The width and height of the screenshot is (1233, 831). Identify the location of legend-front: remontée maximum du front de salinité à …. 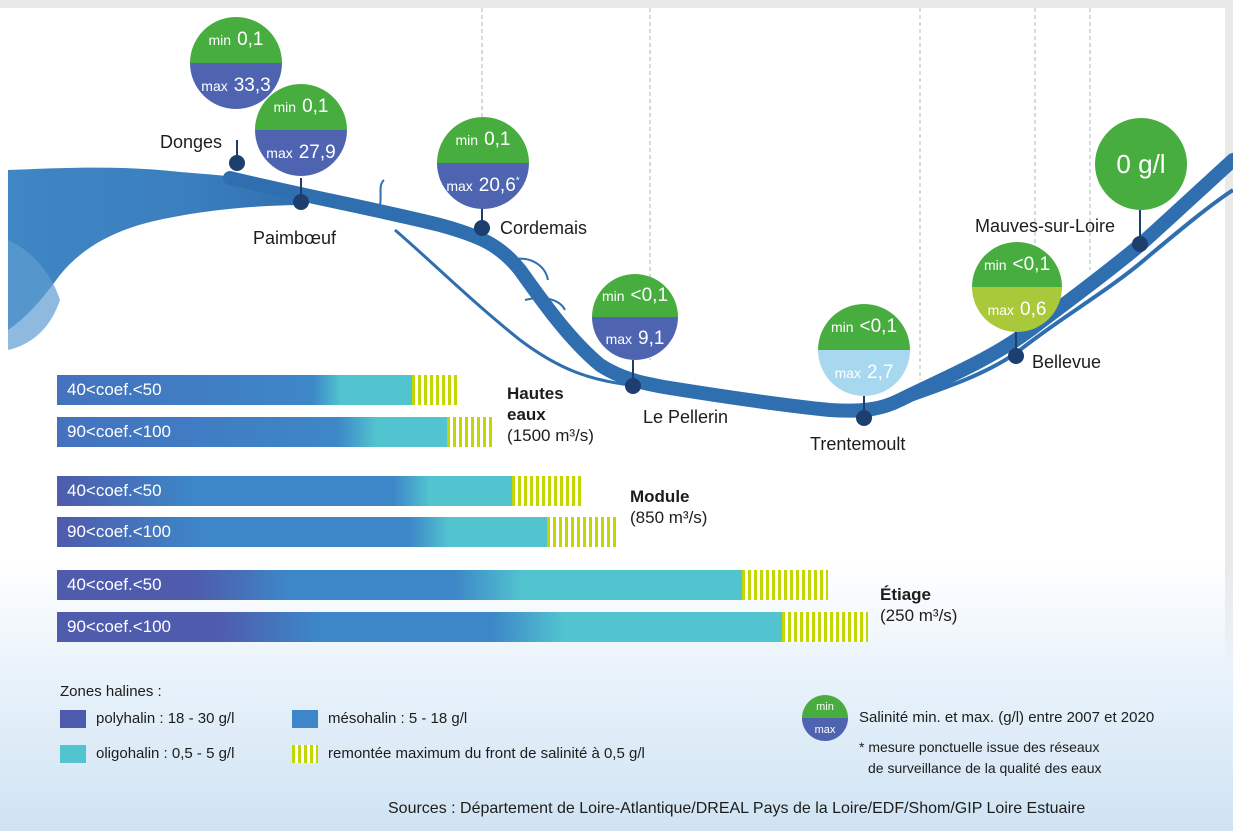
(486, 753).